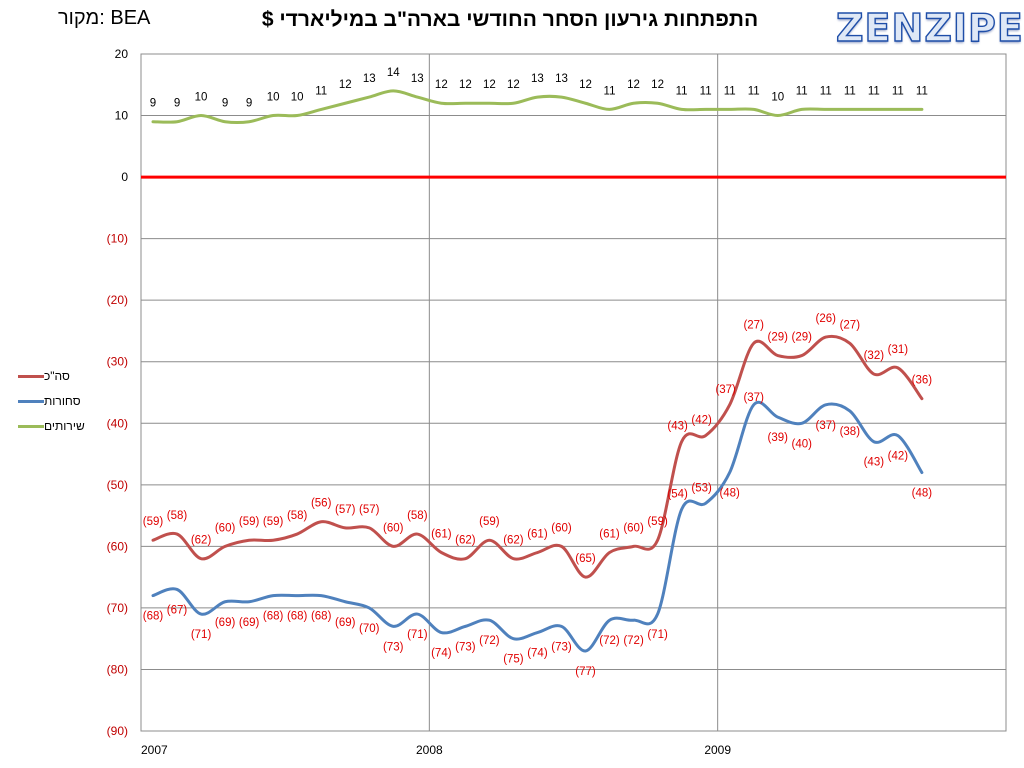 The height and width of the screenshot is (768, 1024). What do you see at coordinates (777, 438) in the screenshot?
I see `data-label-goods: (39)` at bounding box center [777, 438].